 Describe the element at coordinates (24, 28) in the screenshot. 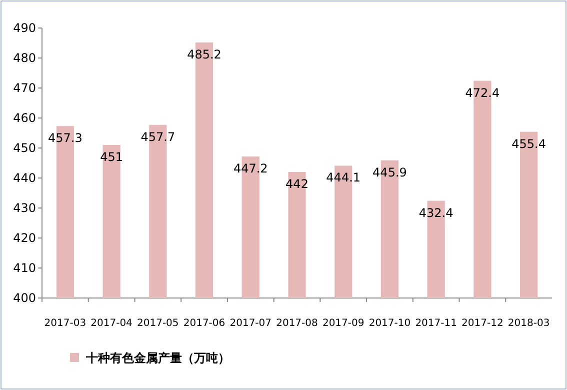

I see `y-tick-label: 490` at that location.